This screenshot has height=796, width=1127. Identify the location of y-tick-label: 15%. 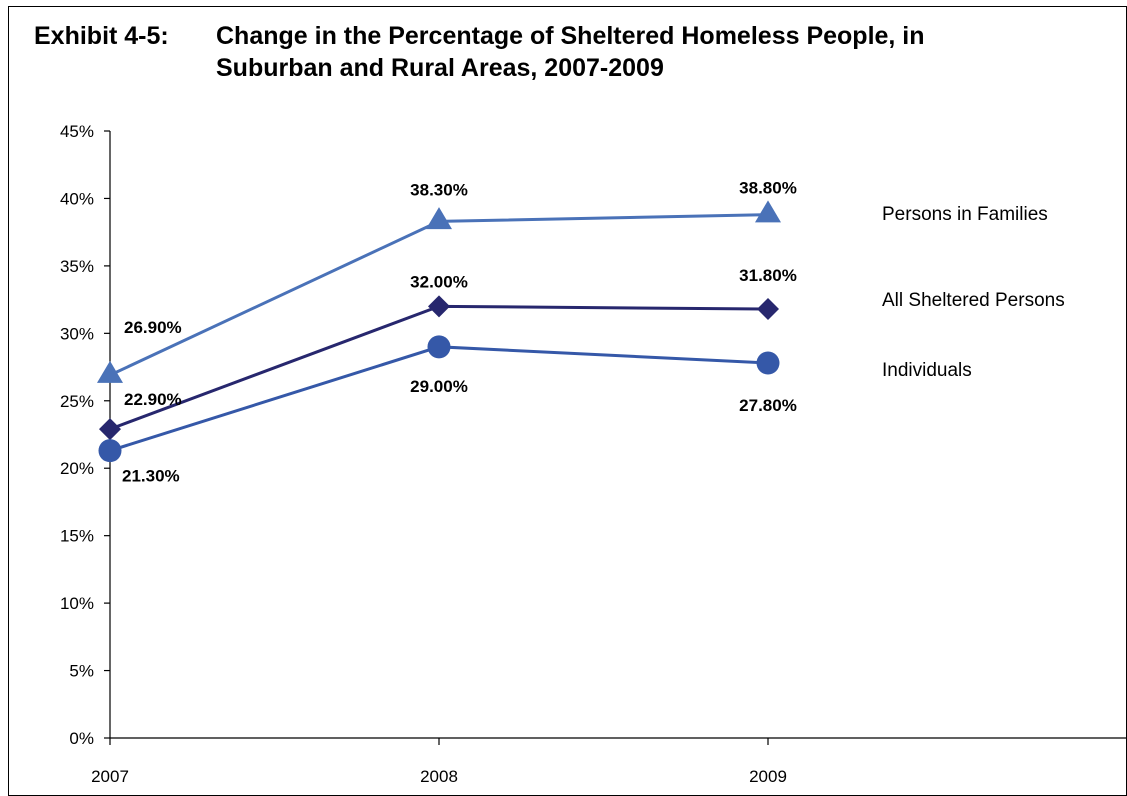
(77, 536).